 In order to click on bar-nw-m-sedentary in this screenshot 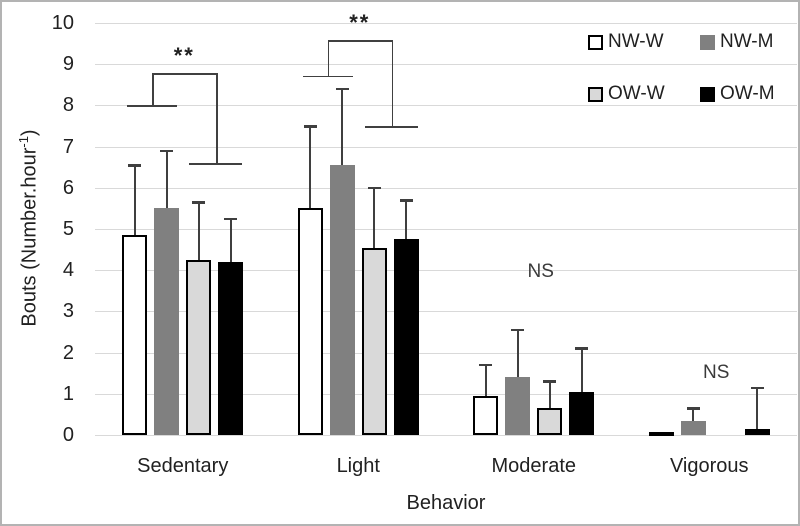, I will do `click(167, 321)`.